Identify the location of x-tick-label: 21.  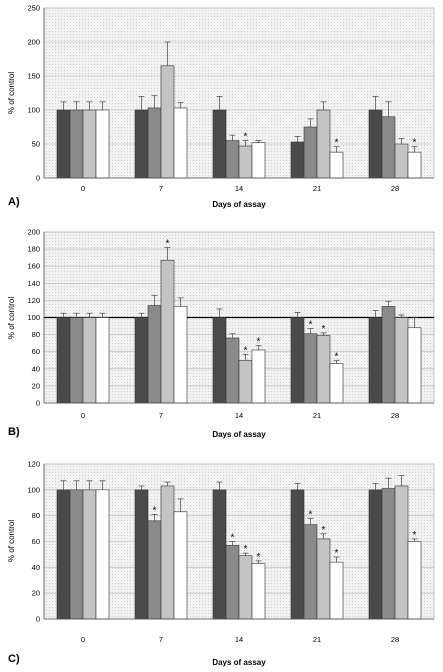
(317, 415).